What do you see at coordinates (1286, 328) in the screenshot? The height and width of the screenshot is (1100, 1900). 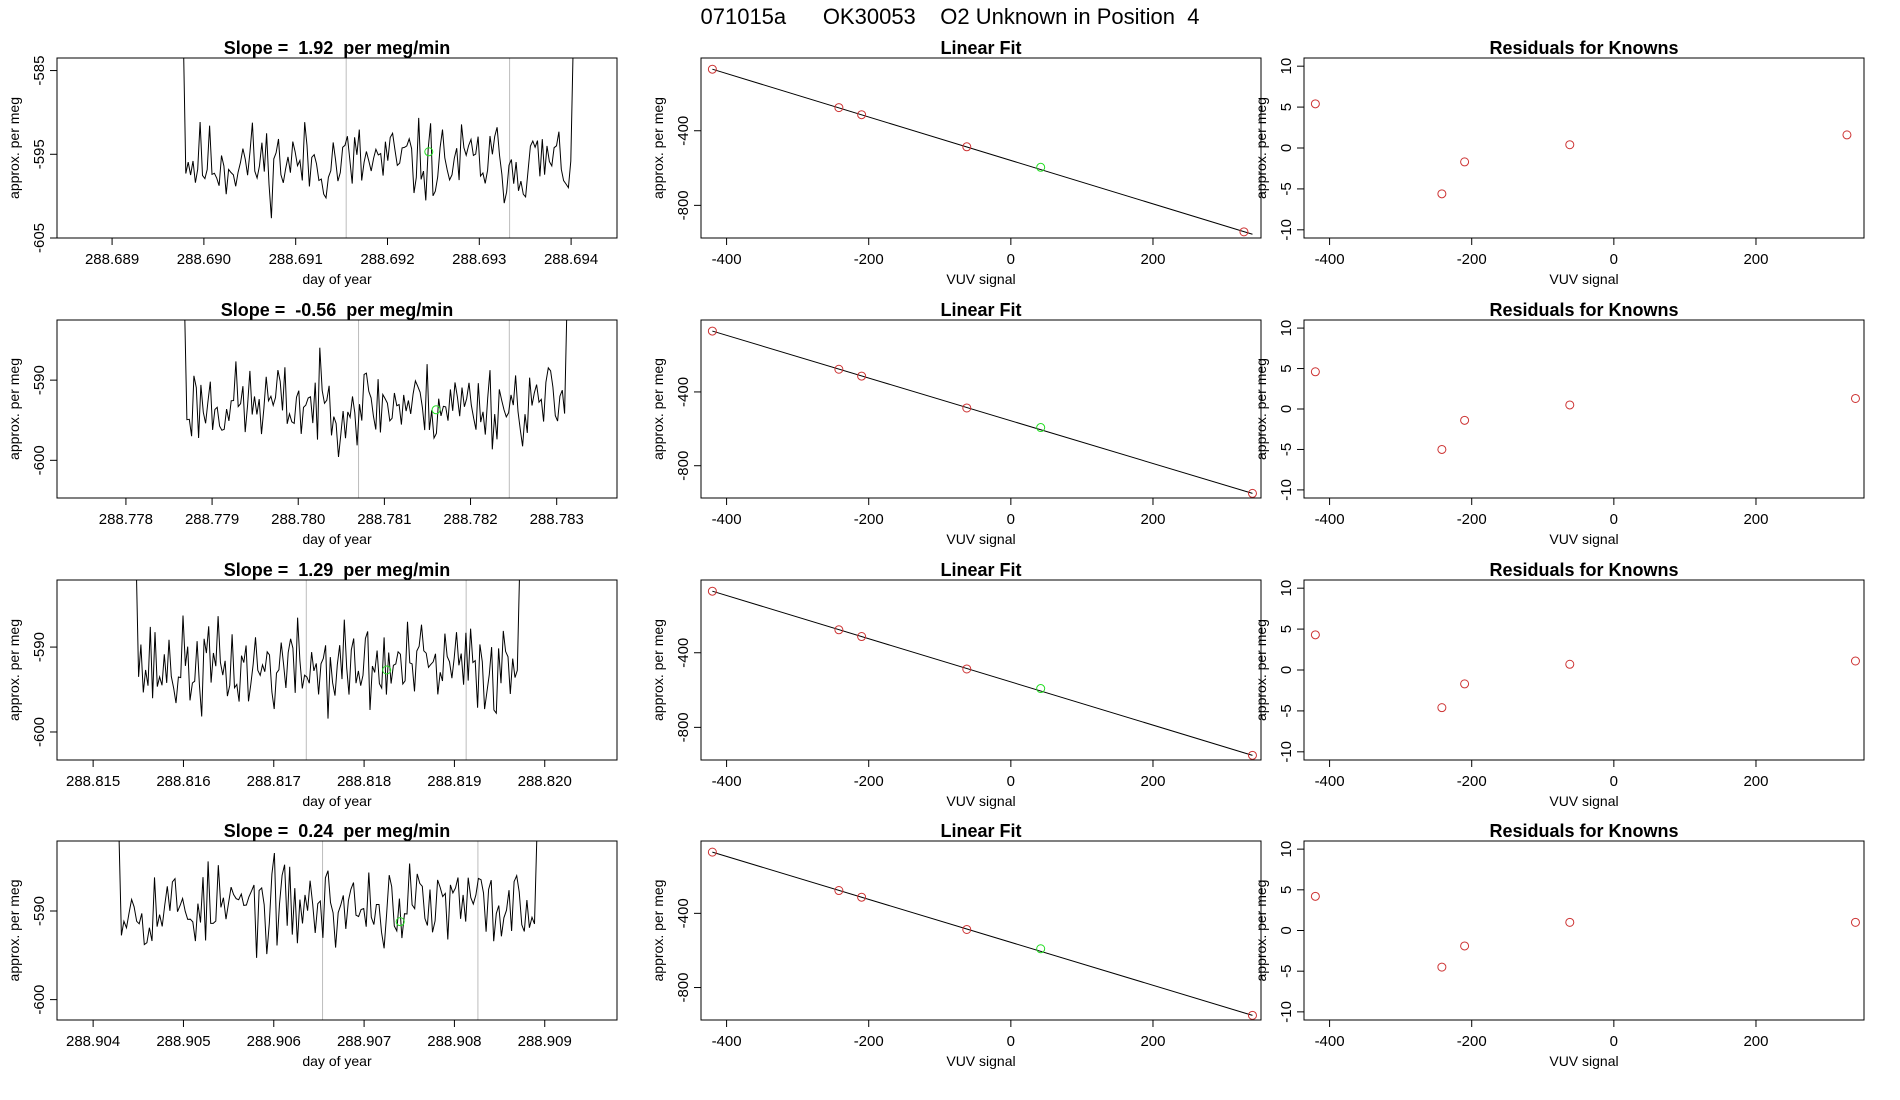 I see `y-tick-label: 10` at bounding box center [1286, 328].